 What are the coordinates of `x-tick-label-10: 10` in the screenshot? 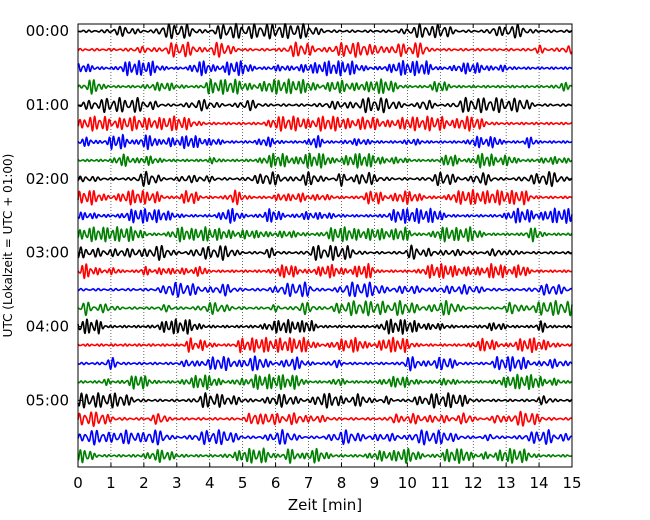 It's located at (407, 483).